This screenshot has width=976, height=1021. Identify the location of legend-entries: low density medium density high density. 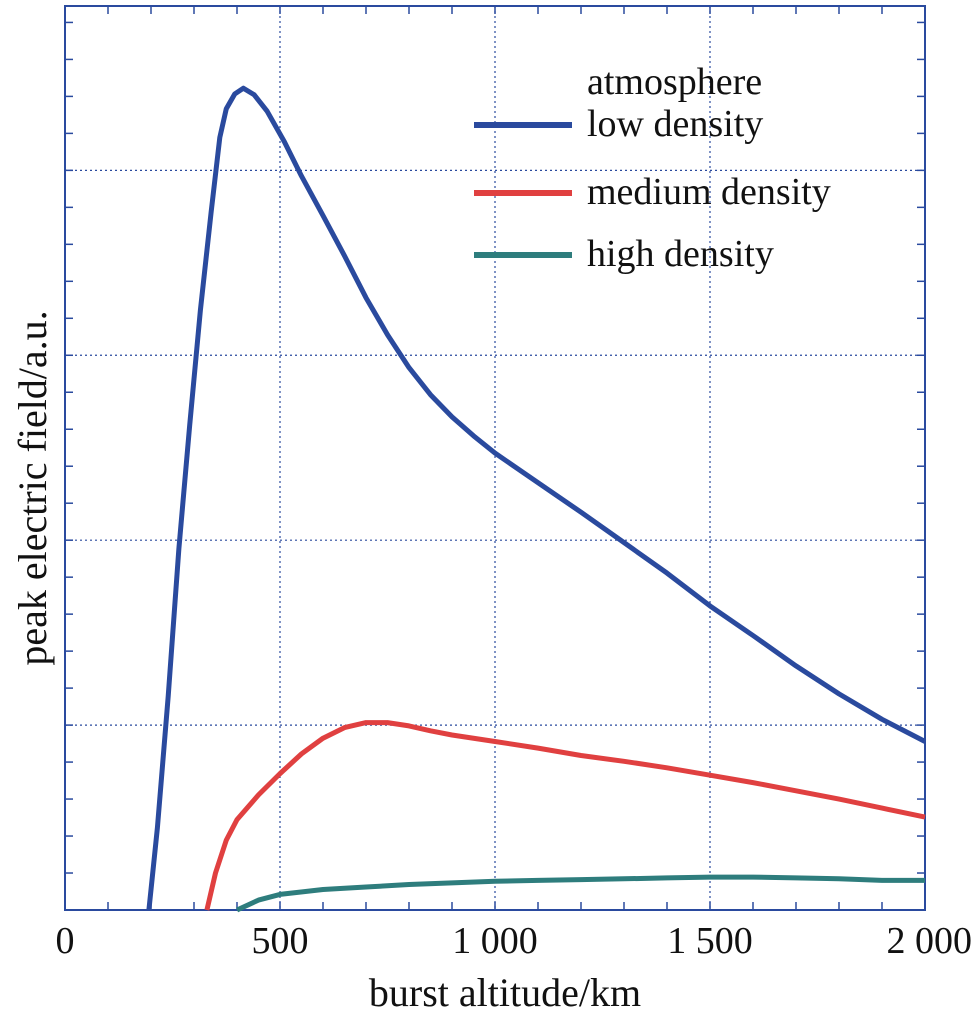
(652, 189).